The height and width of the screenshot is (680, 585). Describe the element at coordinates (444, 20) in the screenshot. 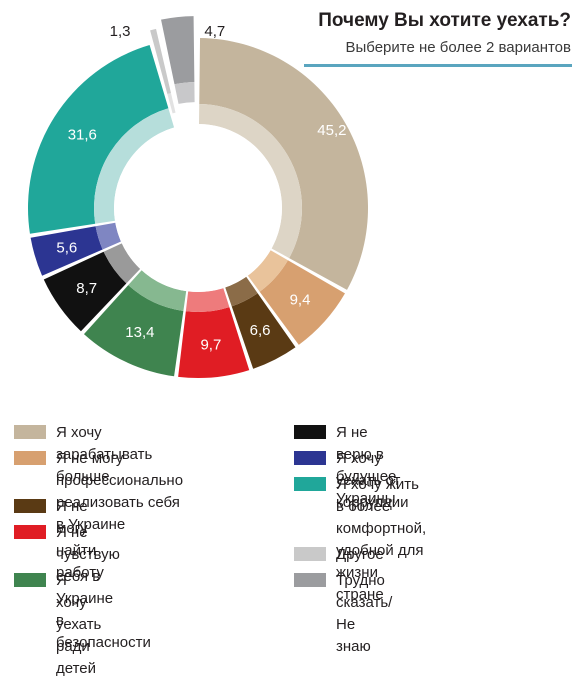

I see `chart-title: Почему Вы хотите уехать?` at that location.